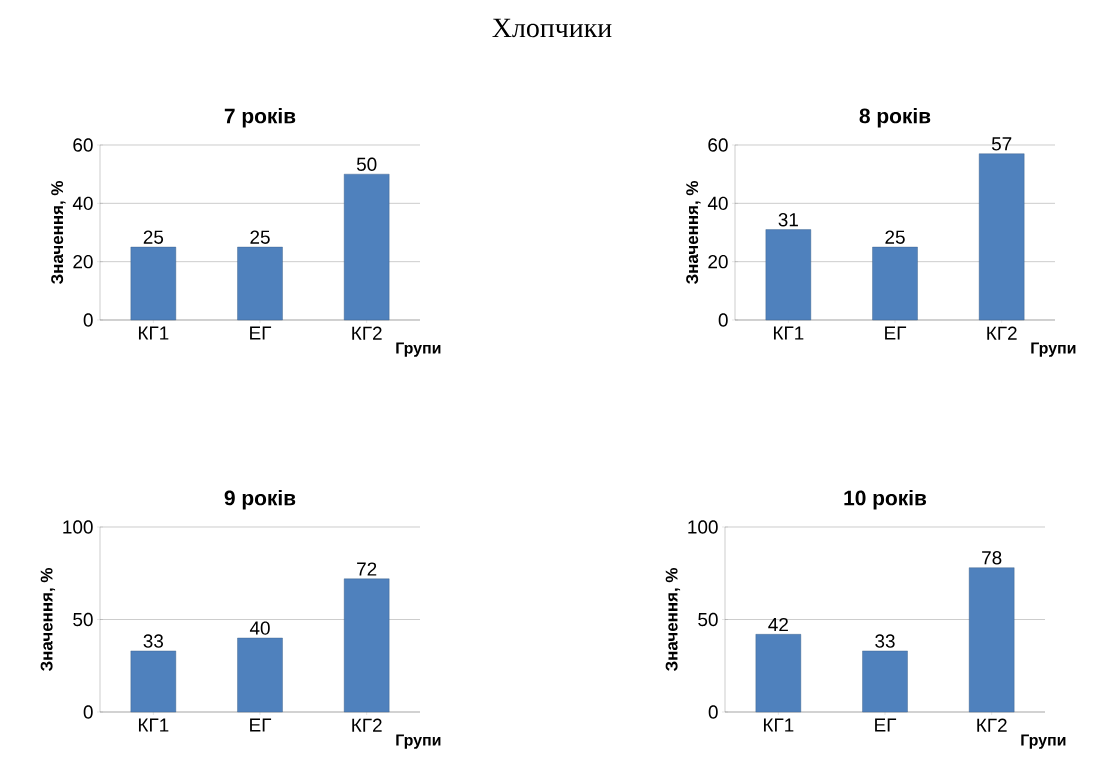 The width and height of the screenshot is (1105, 783). I want to click on data-label: 72, so click(367, 569).